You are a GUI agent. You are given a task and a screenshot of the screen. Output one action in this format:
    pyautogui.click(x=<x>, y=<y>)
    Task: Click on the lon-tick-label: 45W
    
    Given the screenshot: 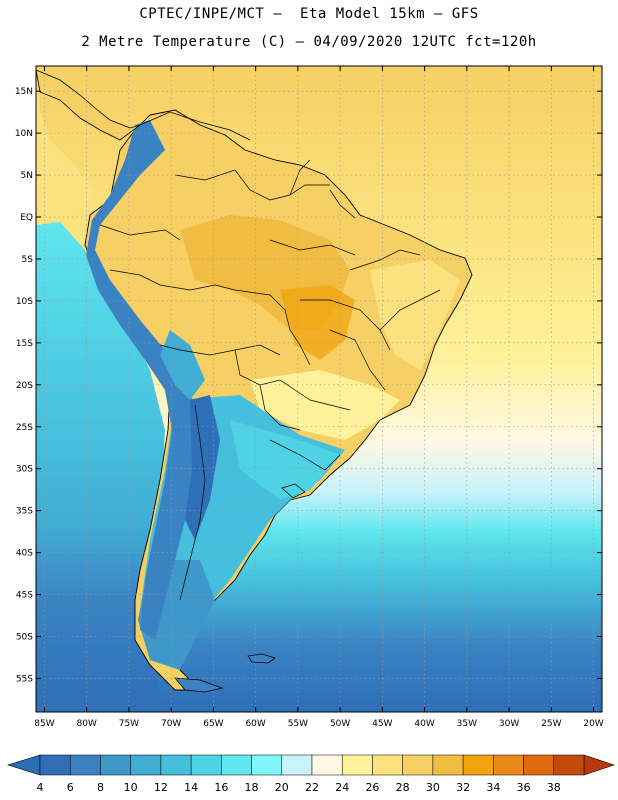 What is the action you would take?
    pyautogui.click(x=382, y=724)
    